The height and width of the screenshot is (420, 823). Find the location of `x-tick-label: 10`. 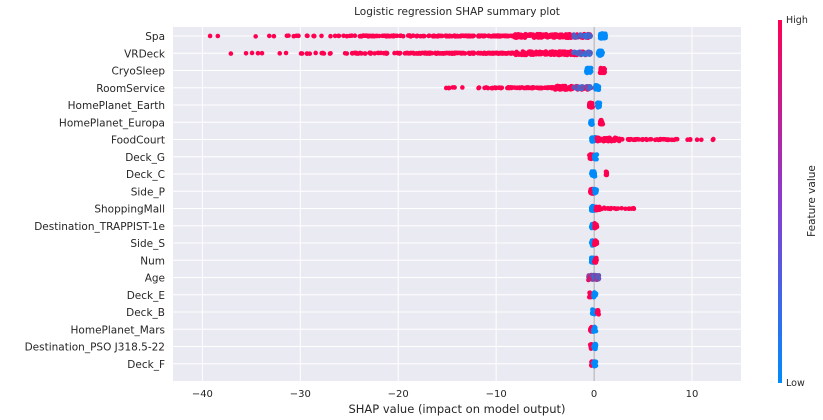

x-tick-label: 10 is located at coordinates (692, 394).